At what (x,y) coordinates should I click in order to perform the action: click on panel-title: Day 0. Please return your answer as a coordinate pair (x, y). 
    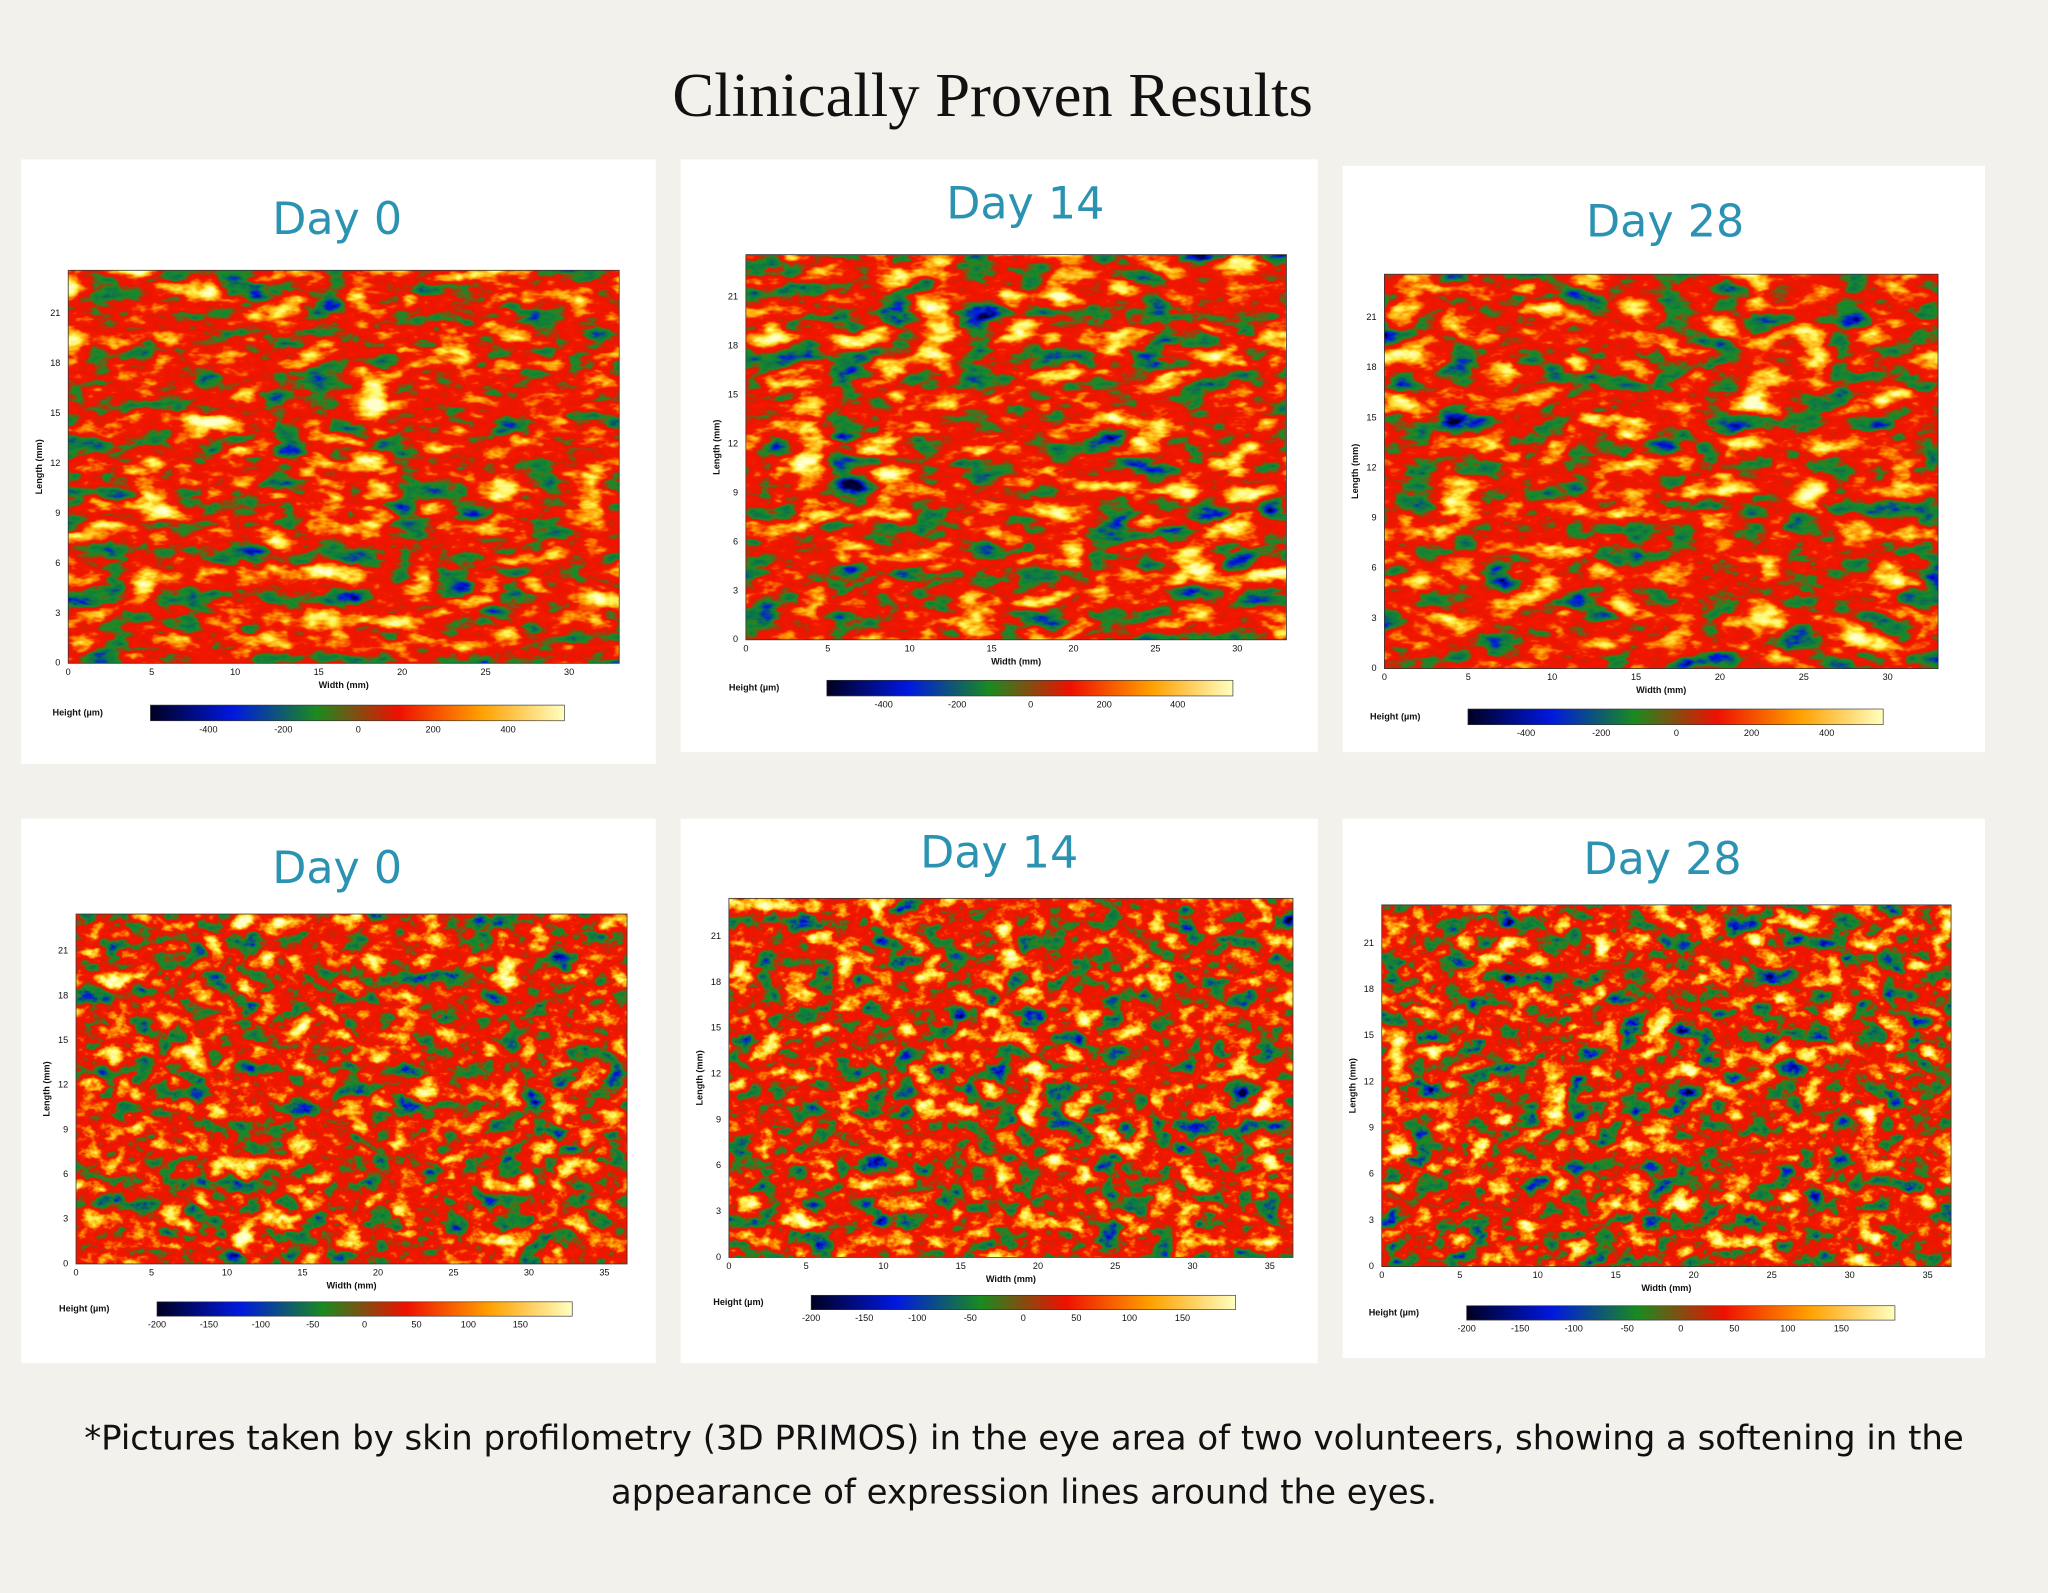
    Looking at the image, I should click on (337, 219).